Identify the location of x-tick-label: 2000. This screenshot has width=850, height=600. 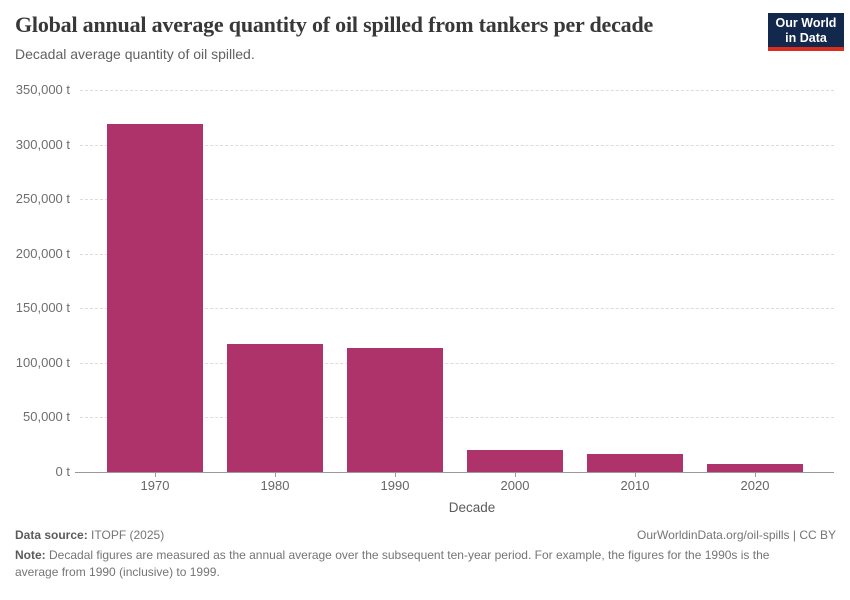
(515, 485).